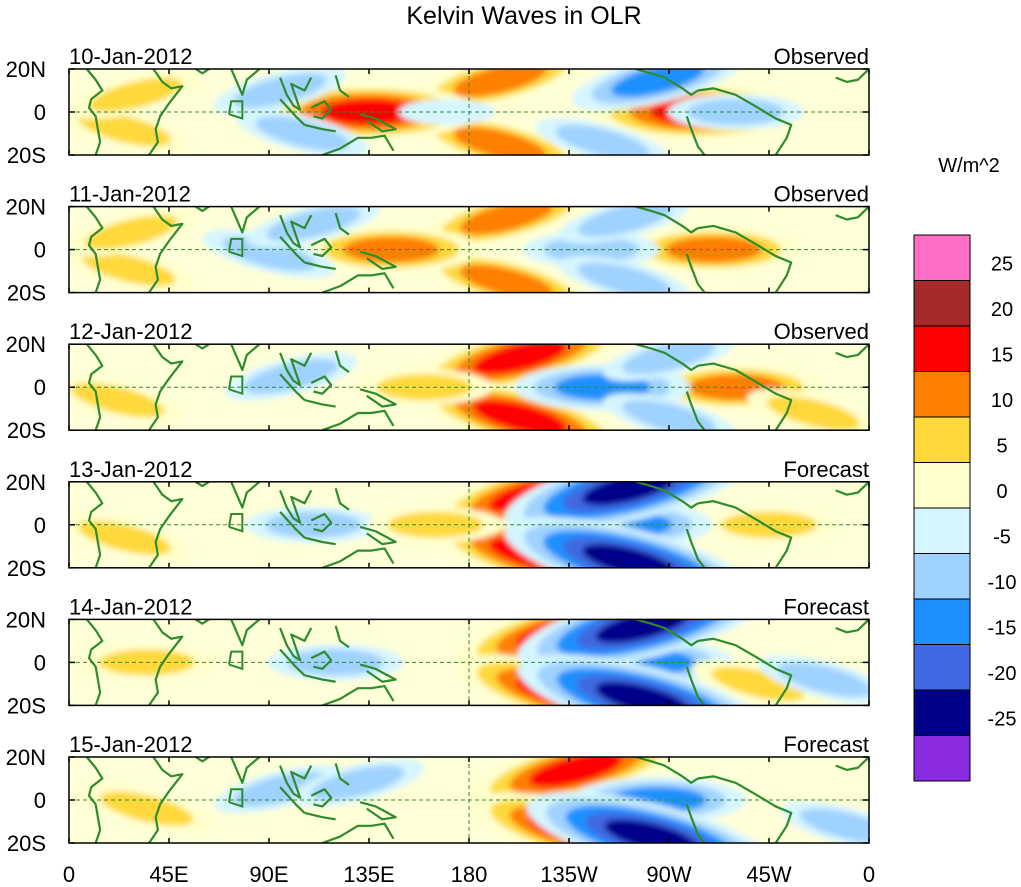 The width and height of the screenshot is (1021, 887). Describe the element at coordinates (969, 166) in the screenshot. I see `colorbar-units: W/m^2` at that location.